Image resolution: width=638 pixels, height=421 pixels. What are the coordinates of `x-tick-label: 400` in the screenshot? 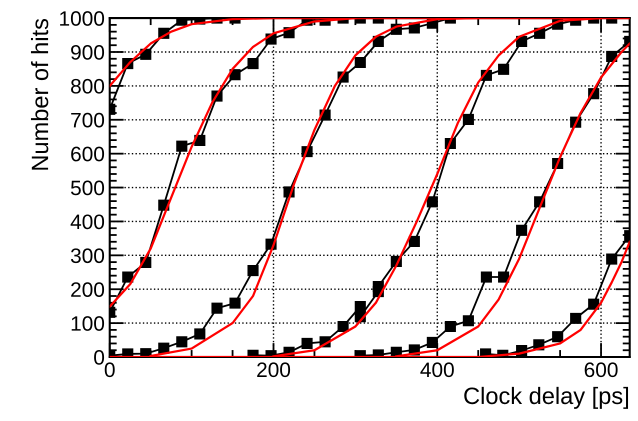 It's located at (437, 370).